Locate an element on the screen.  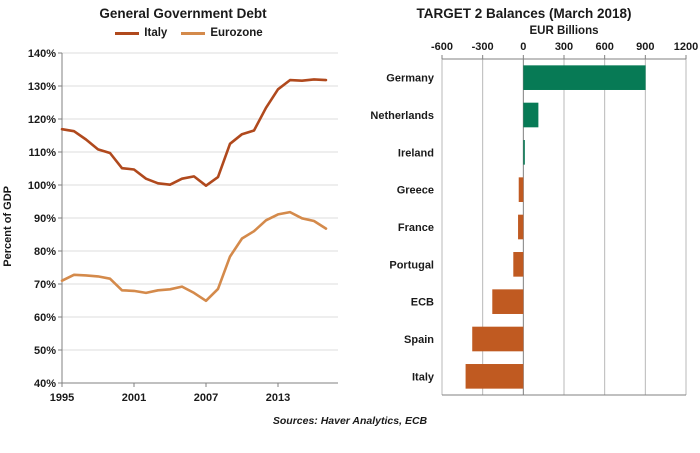
bar-x-tick-label: 600 is located at coordinates (604, 47).